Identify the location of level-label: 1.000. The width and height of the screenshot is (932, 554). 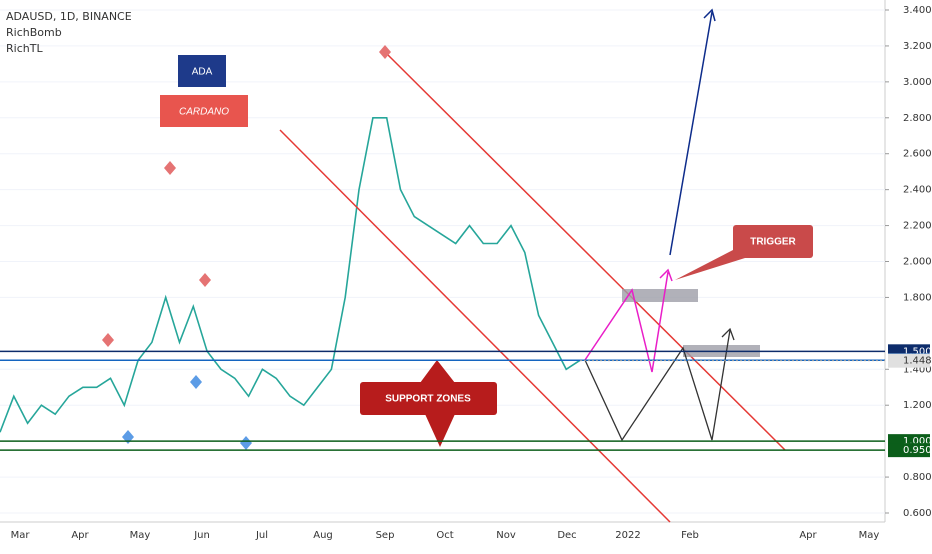
(917, 441).